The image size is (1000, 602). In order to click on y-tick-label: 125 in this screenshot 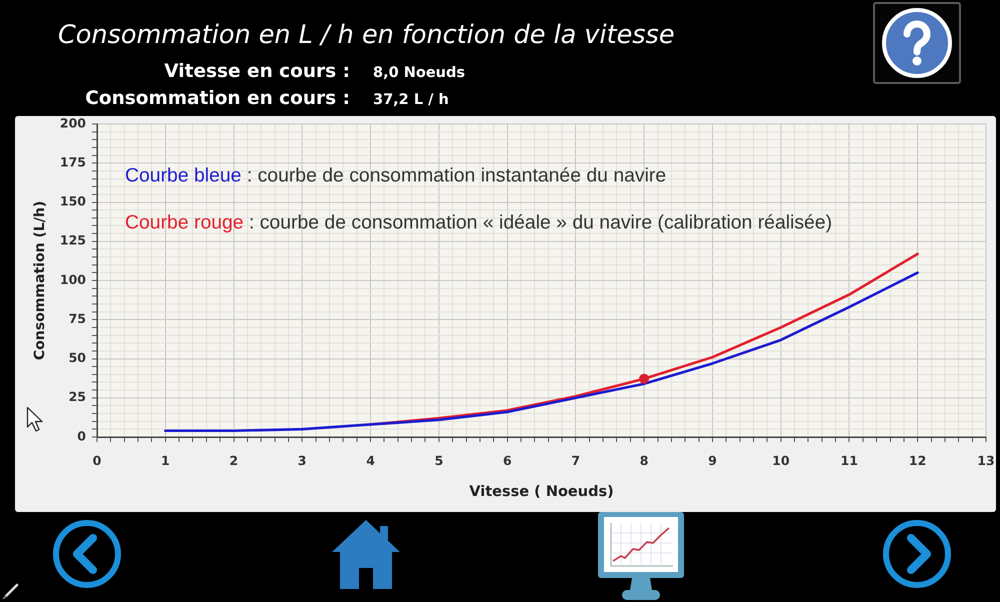, I will do `click(73, 240)`.